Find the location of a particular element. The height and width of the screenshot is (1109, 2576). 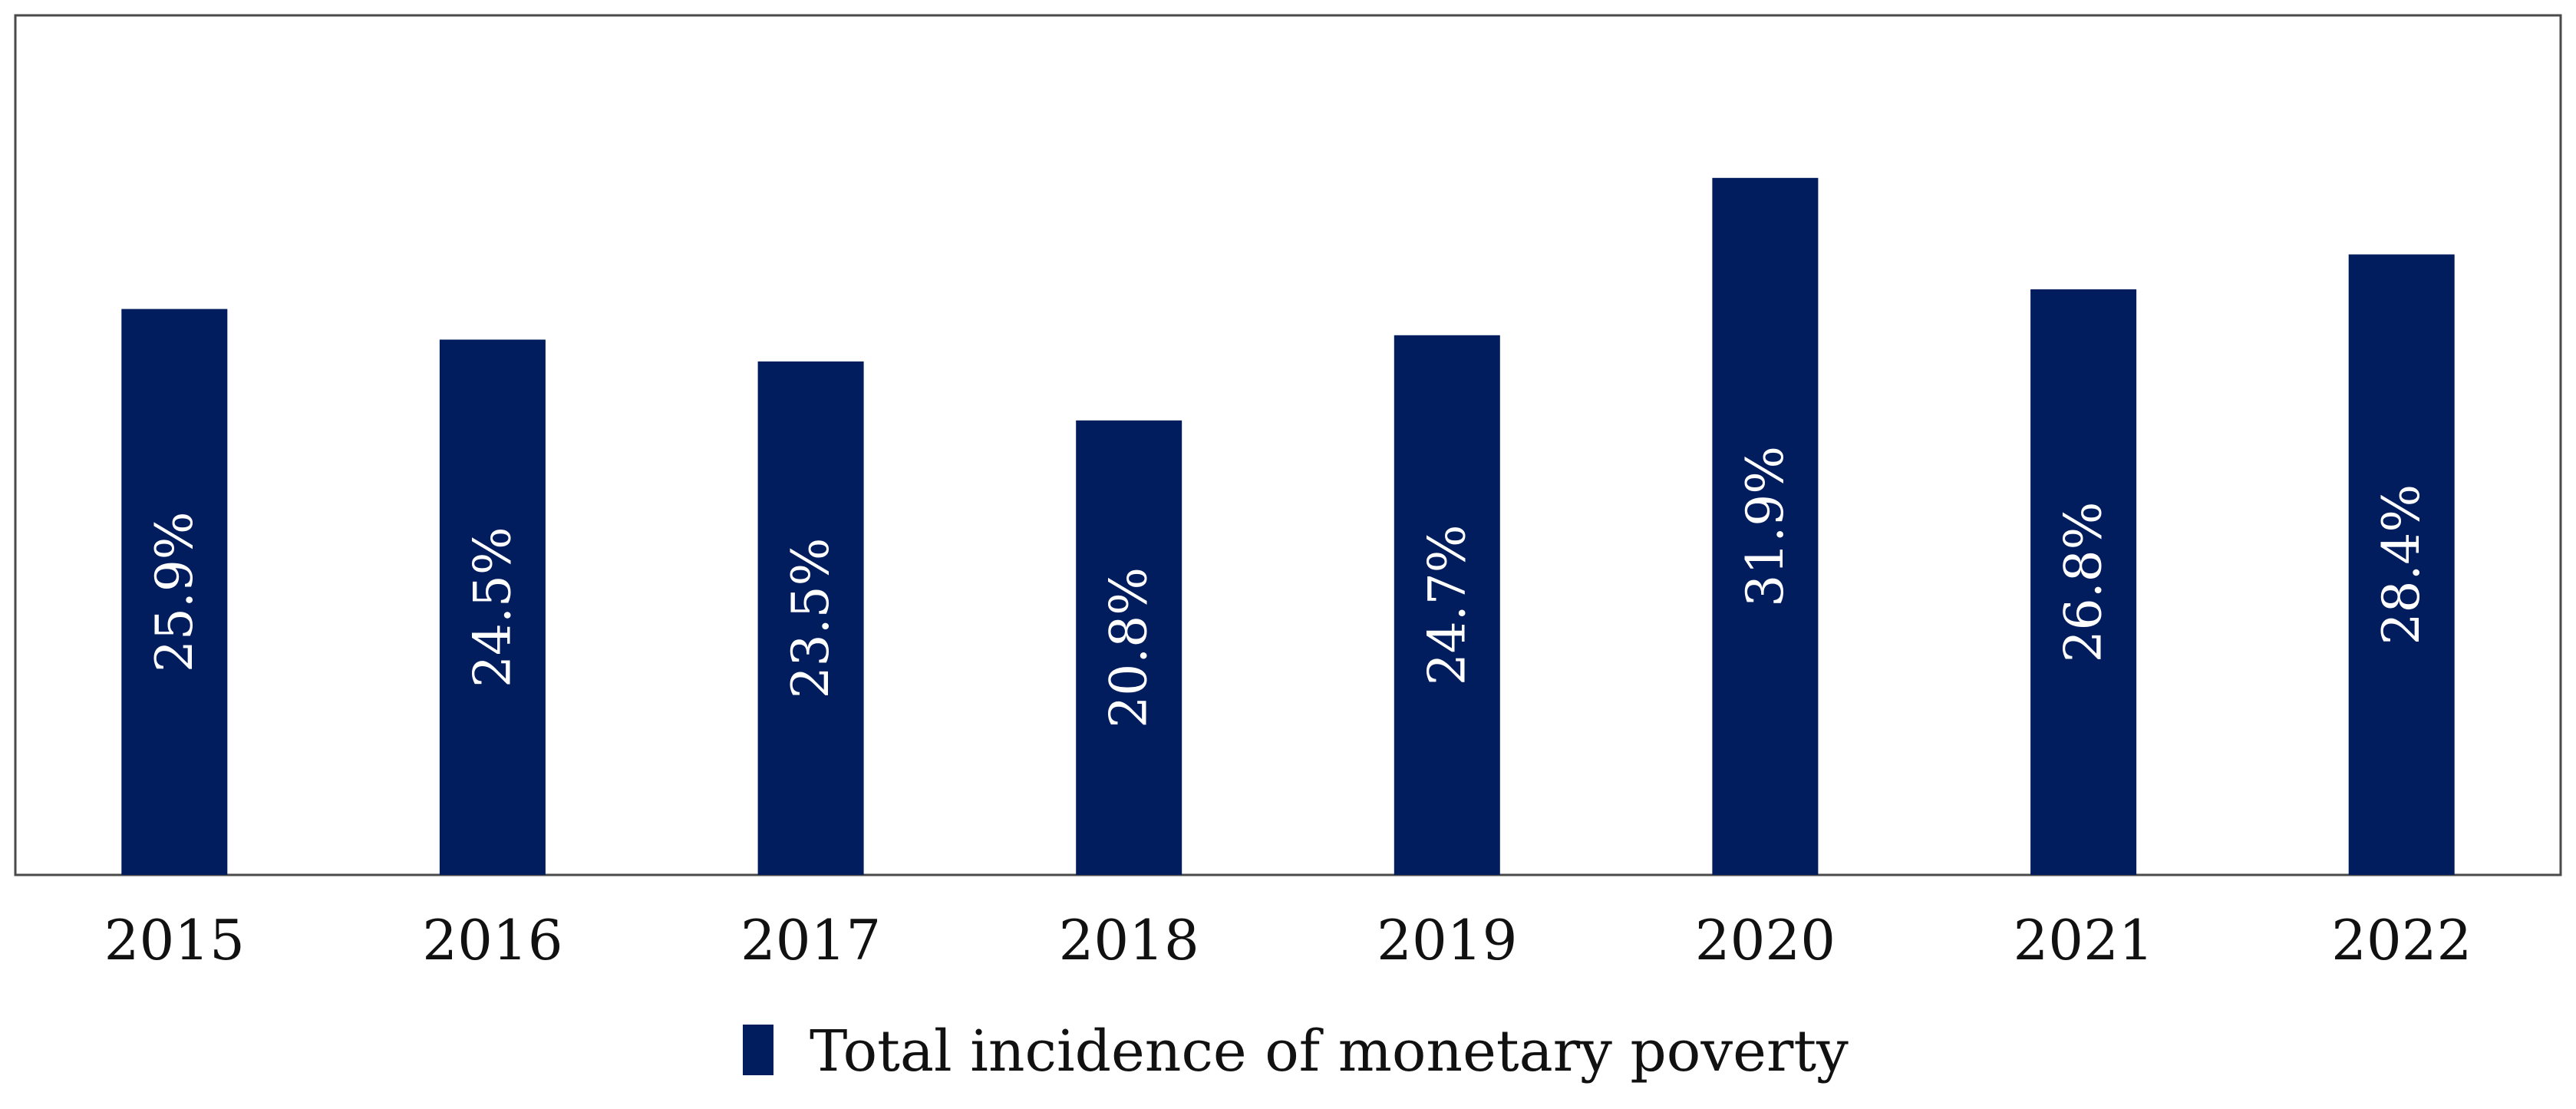

bar-2020 is located at coordinates (1765, 526).